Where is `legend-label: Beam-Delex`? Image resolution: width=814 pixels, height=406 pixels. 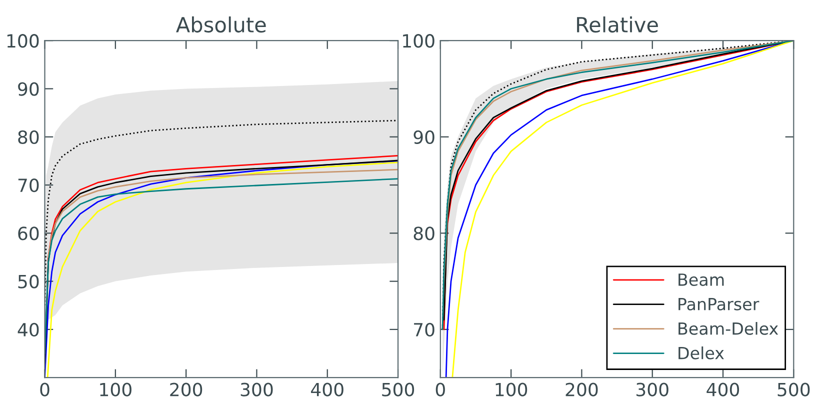
legend-label: Beam-Delex is located at coordinates (728, 328).